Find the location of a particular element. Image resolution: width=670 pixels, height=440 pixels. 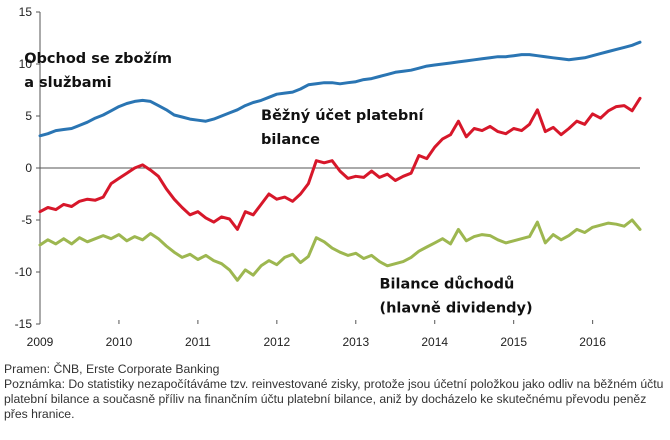

income-balance-series-line is located at coordinates (340, 250).